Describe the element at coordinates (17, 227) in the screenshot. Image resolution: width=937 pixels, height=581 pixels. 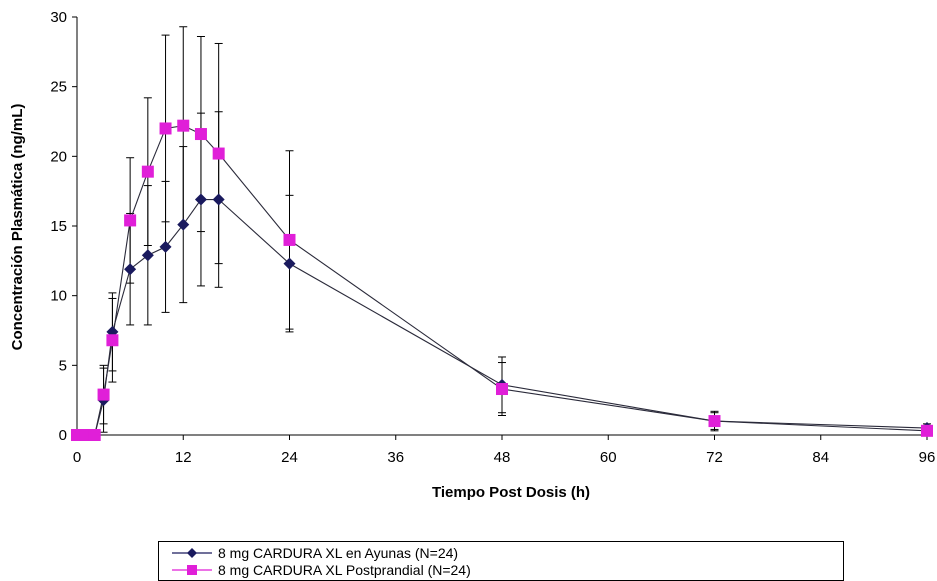
I see `y-axis-title: Concentración Plasmática (ng/mL)` at that location.